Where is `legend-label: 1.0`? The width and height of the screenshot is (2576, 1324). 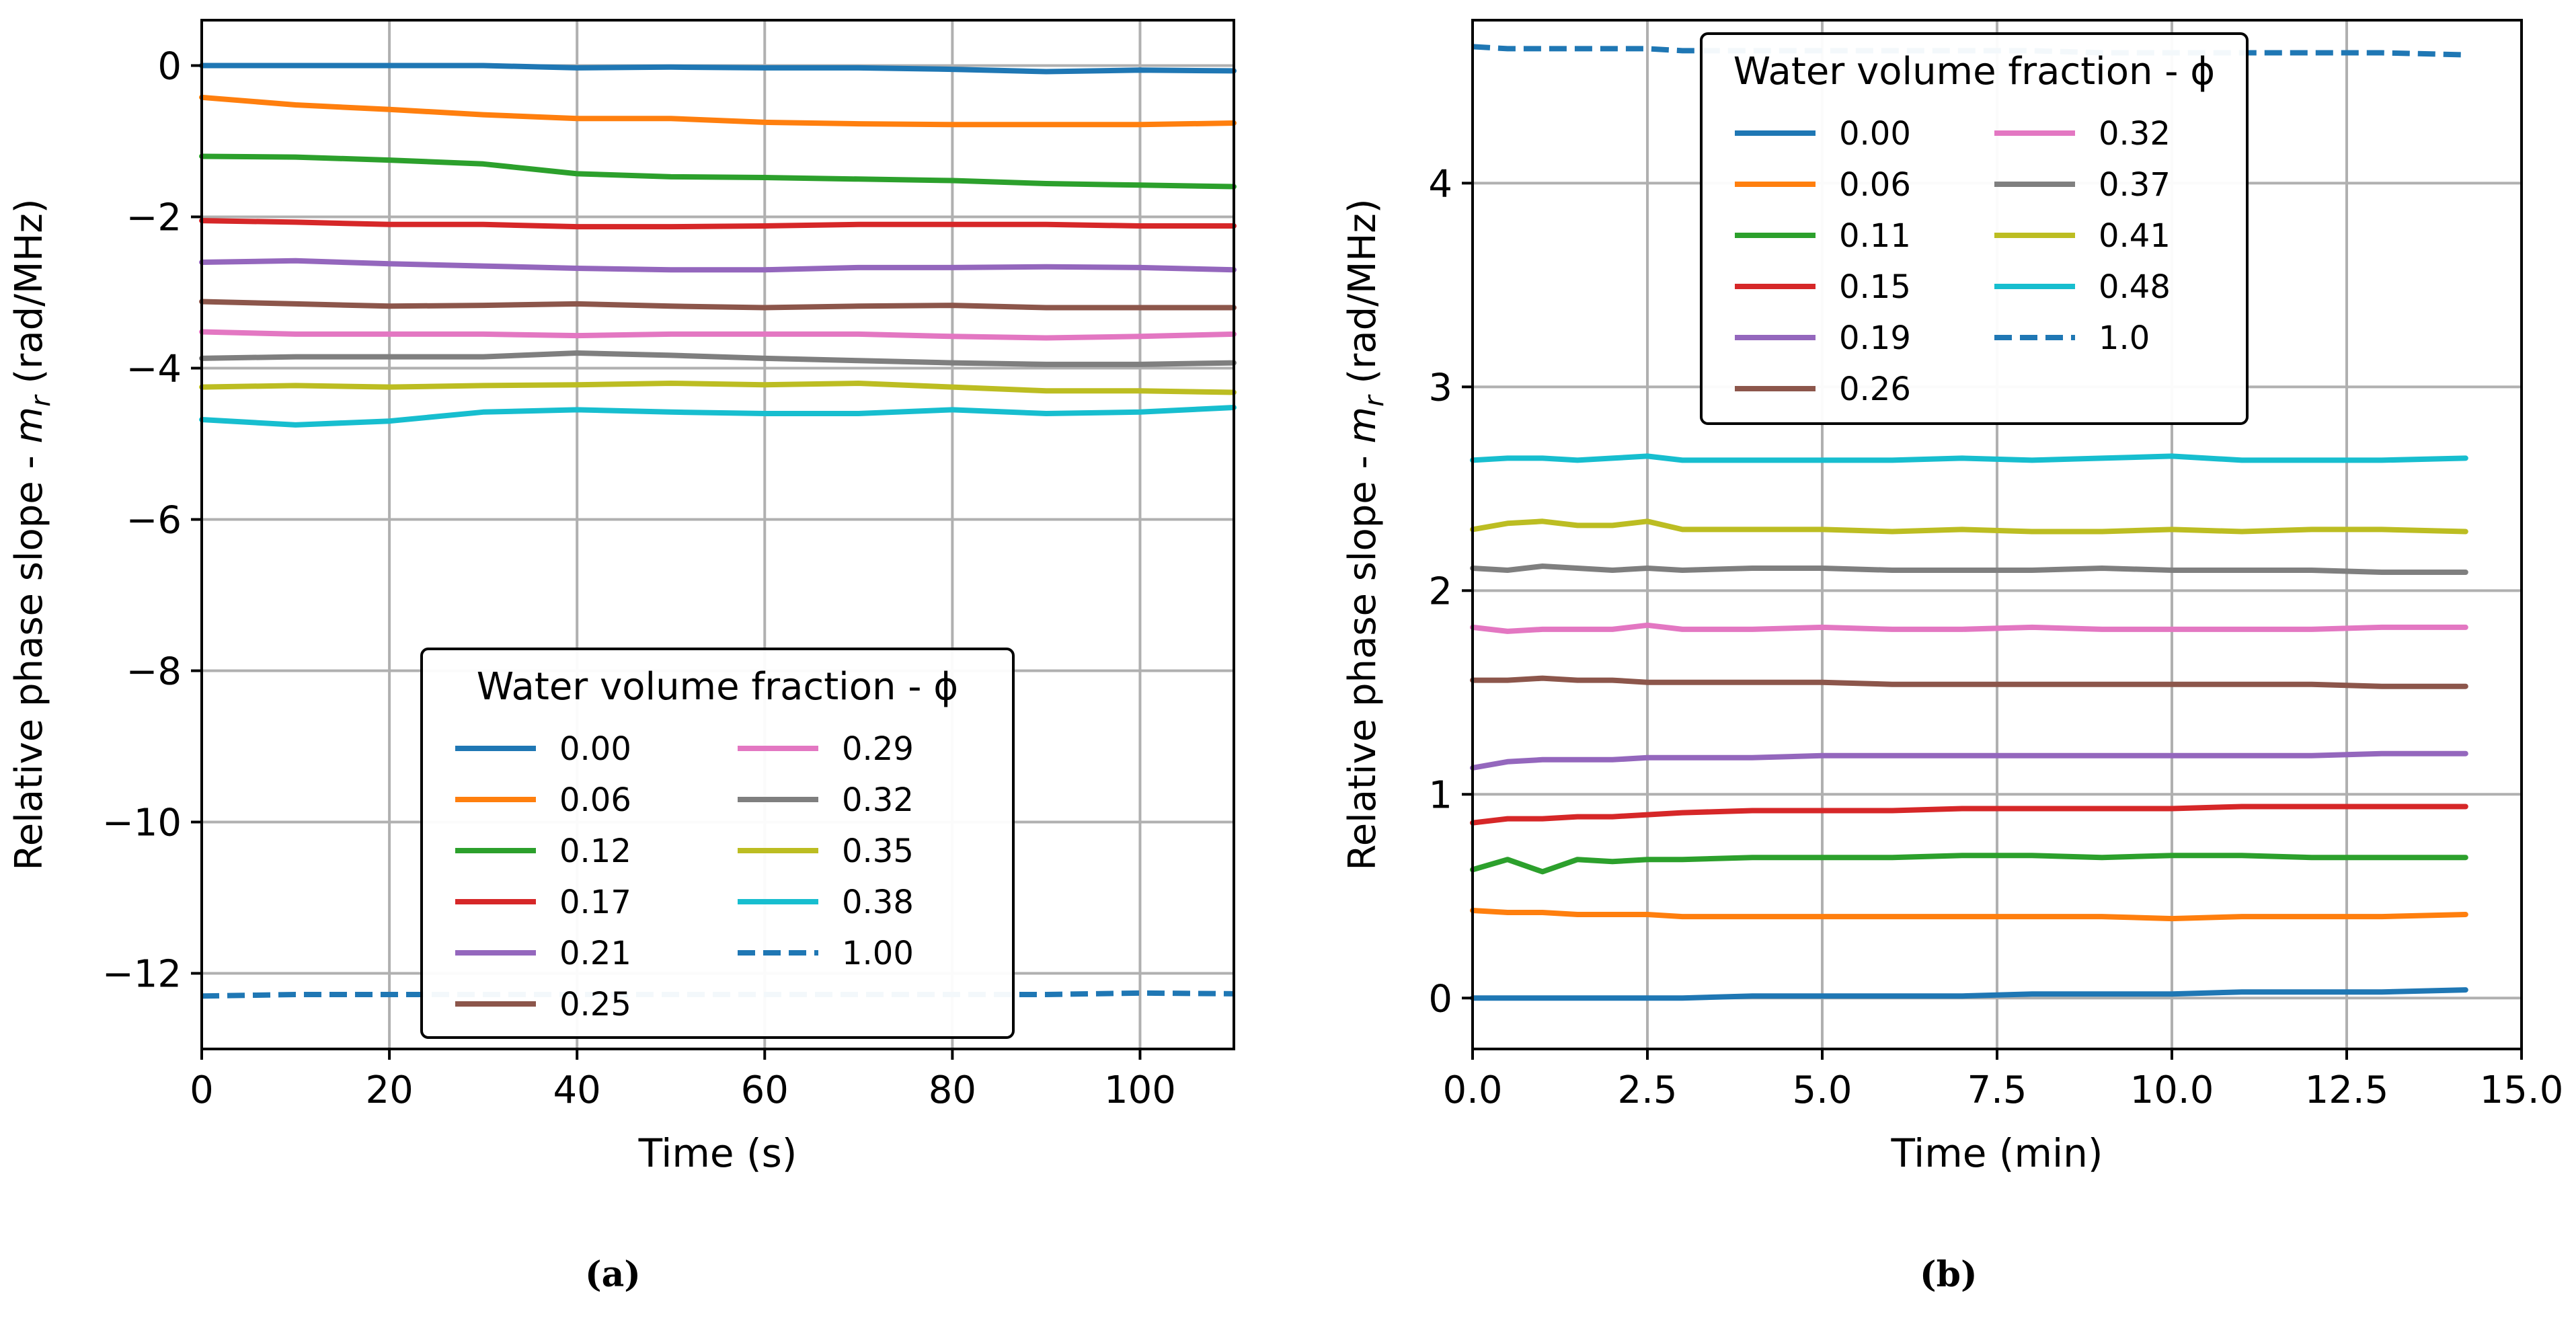
legend-label: 1.0 is located at coordinates (2124, 338).